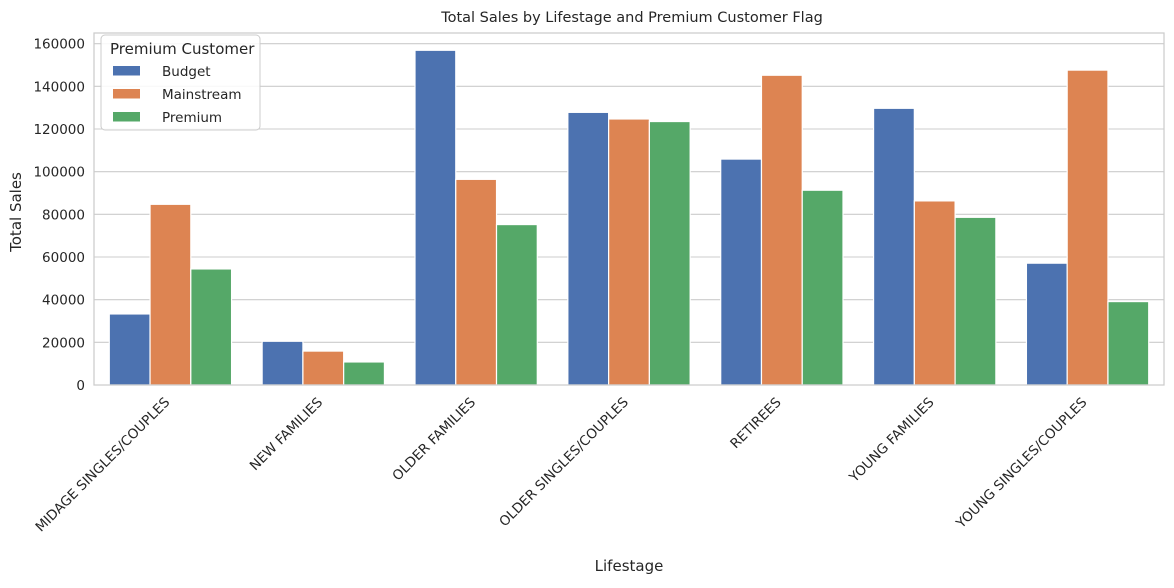  Describe the element at coordinates (755, 423) in the screenshot. I see `x-tick-label: RETIREES` at that location.